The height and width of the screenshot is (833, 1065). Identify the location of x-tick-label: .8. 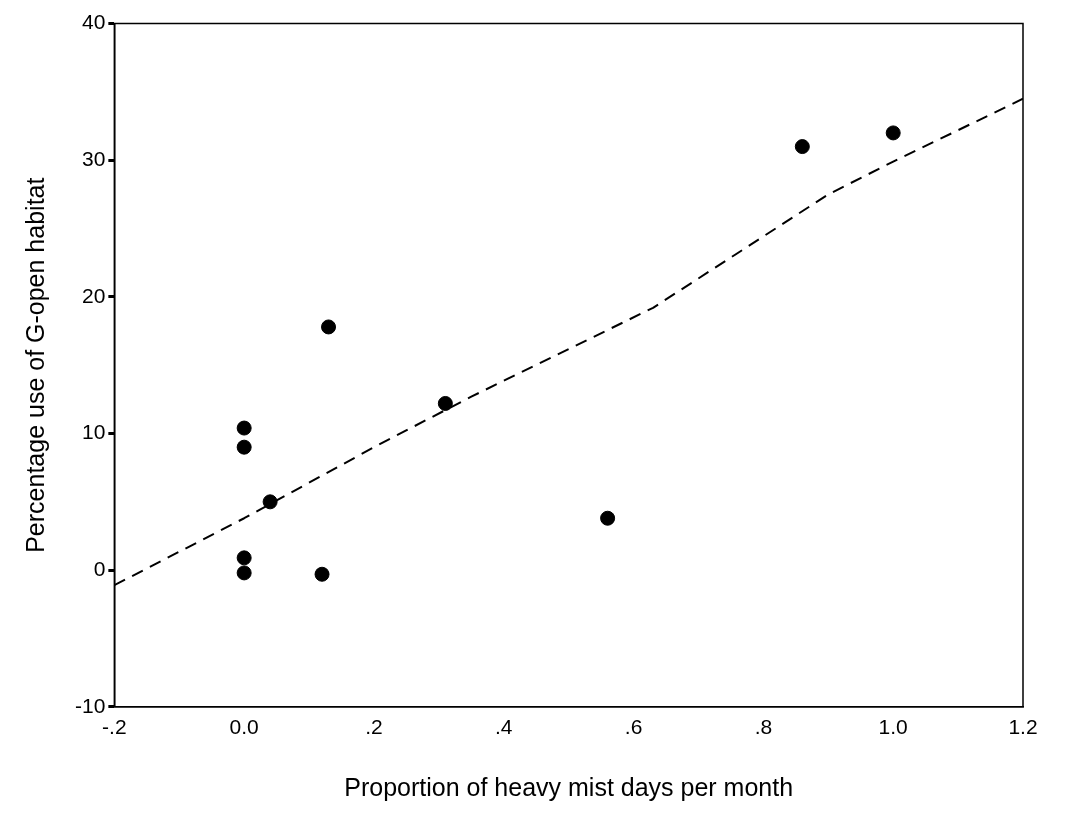
(763, 727).